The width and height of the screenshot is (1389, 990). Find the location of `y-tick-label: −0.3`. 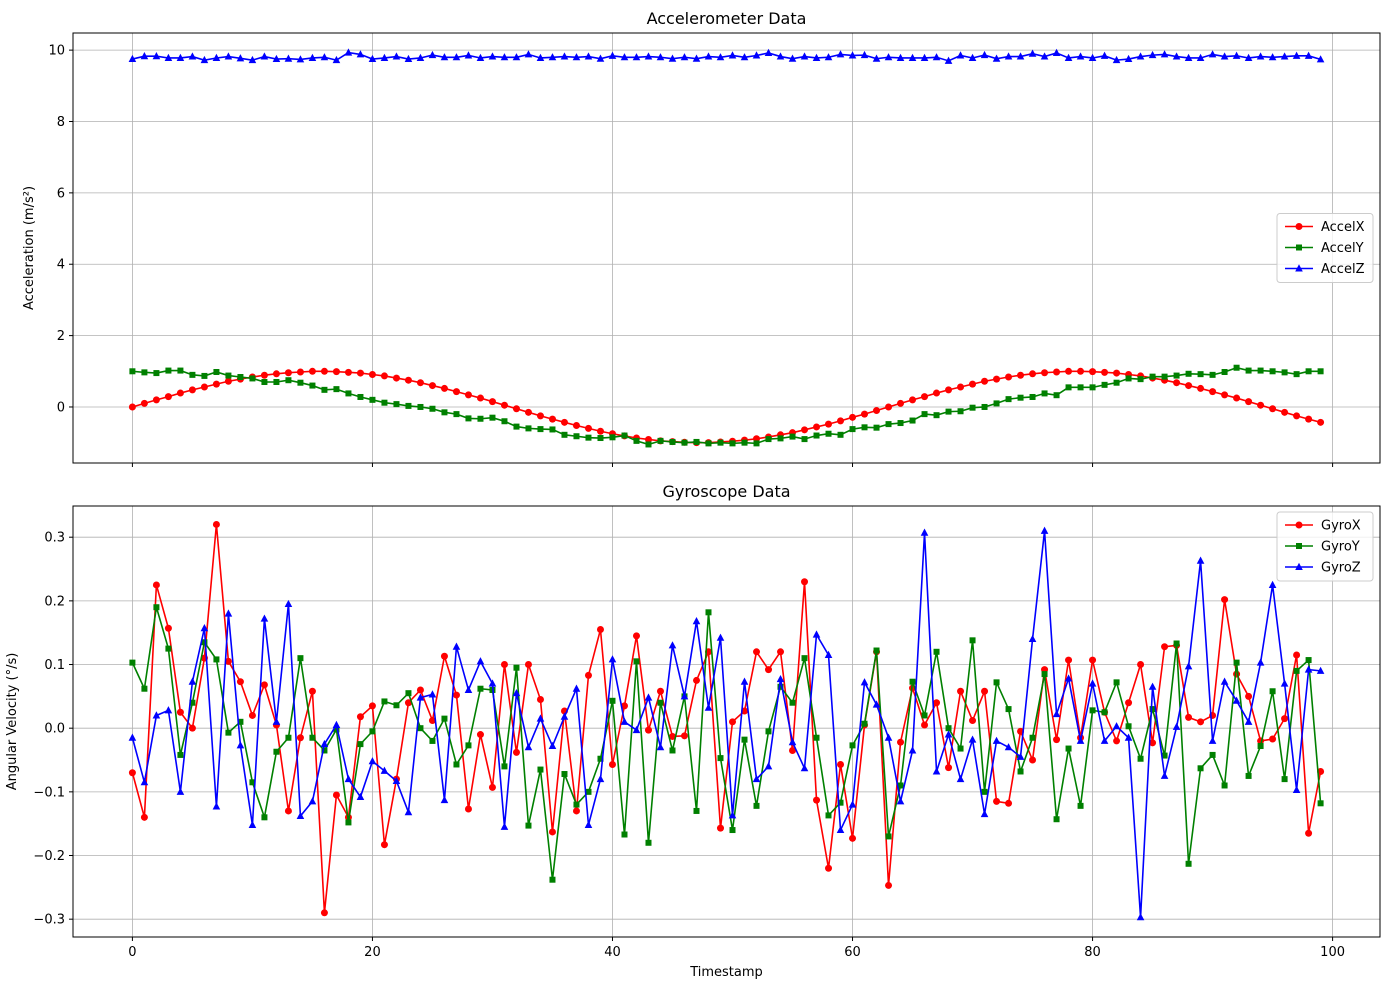

y-tick-label: −0.3 is located at coordinates (49, 920).